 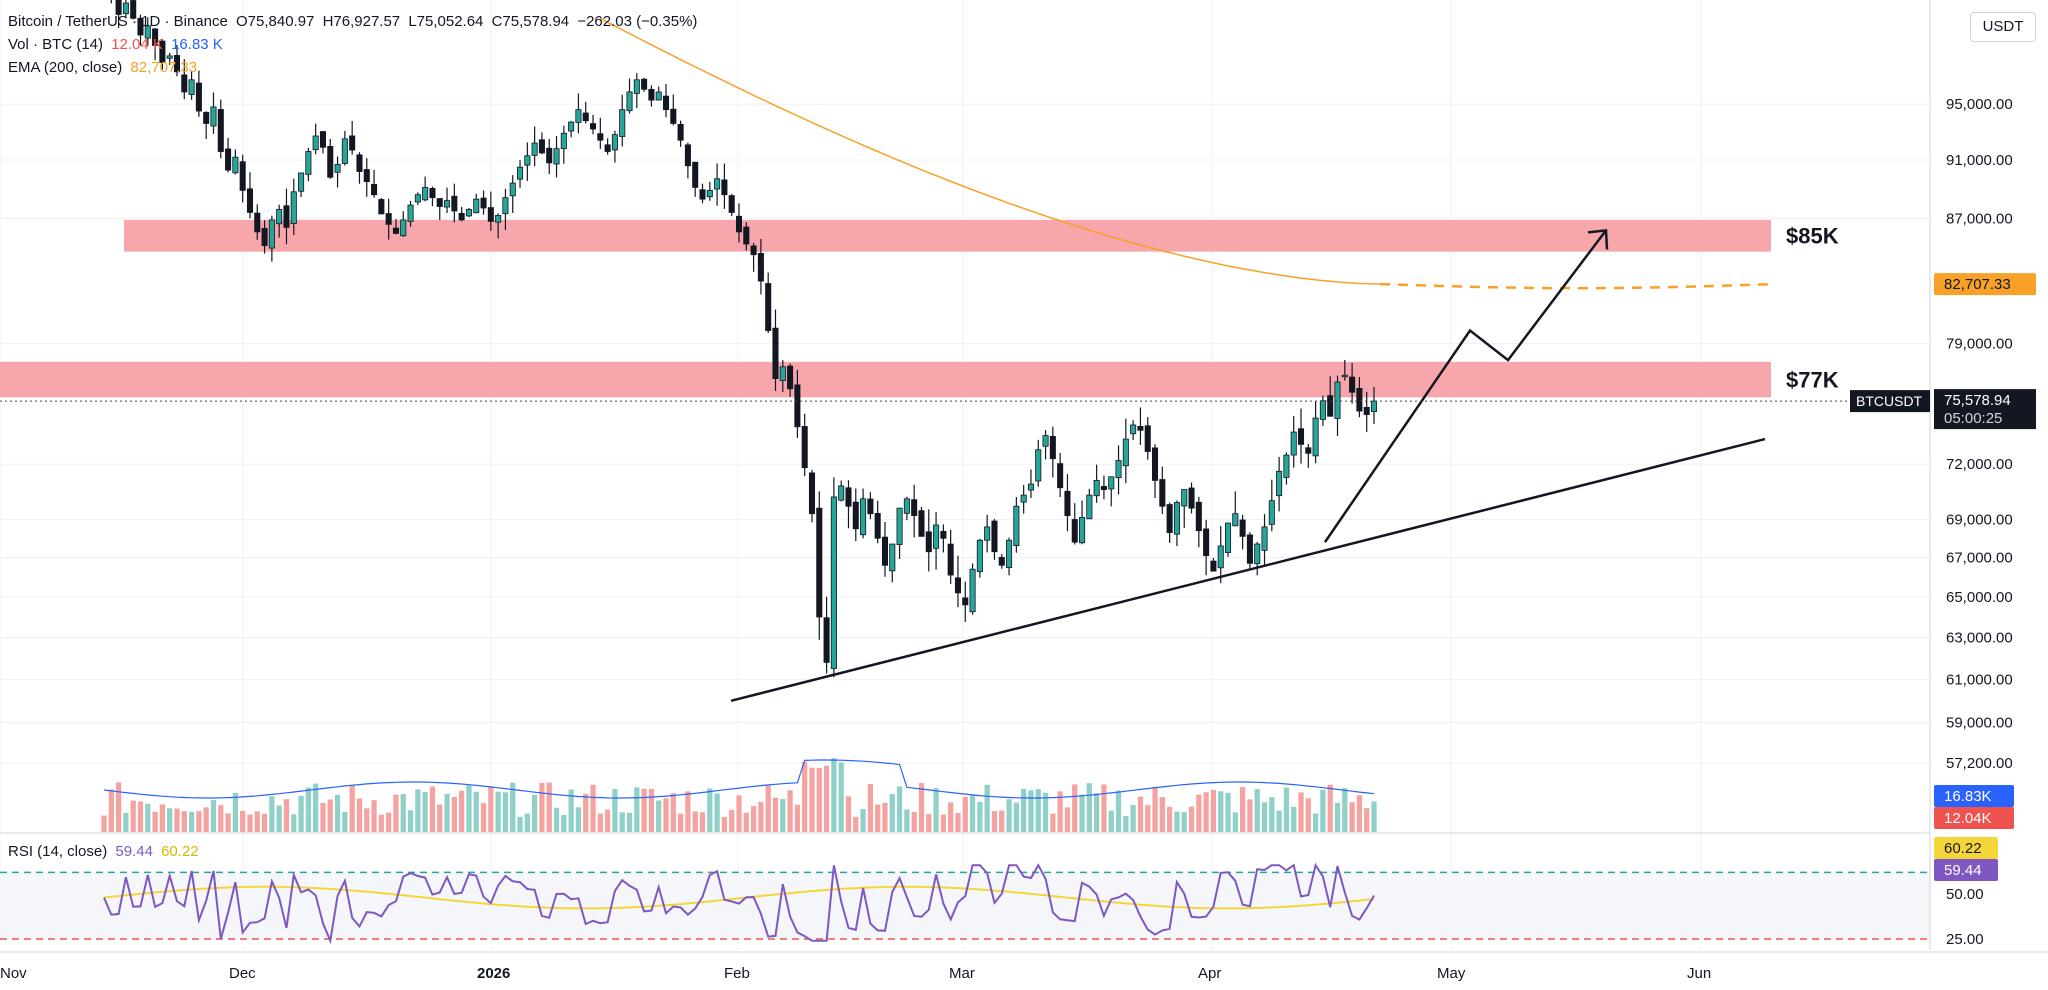 What do you see at coordinates (1979, 679) in the screenshot?
I see `price-tick-label: 61,000.00` at bounding box center [1979, 679].